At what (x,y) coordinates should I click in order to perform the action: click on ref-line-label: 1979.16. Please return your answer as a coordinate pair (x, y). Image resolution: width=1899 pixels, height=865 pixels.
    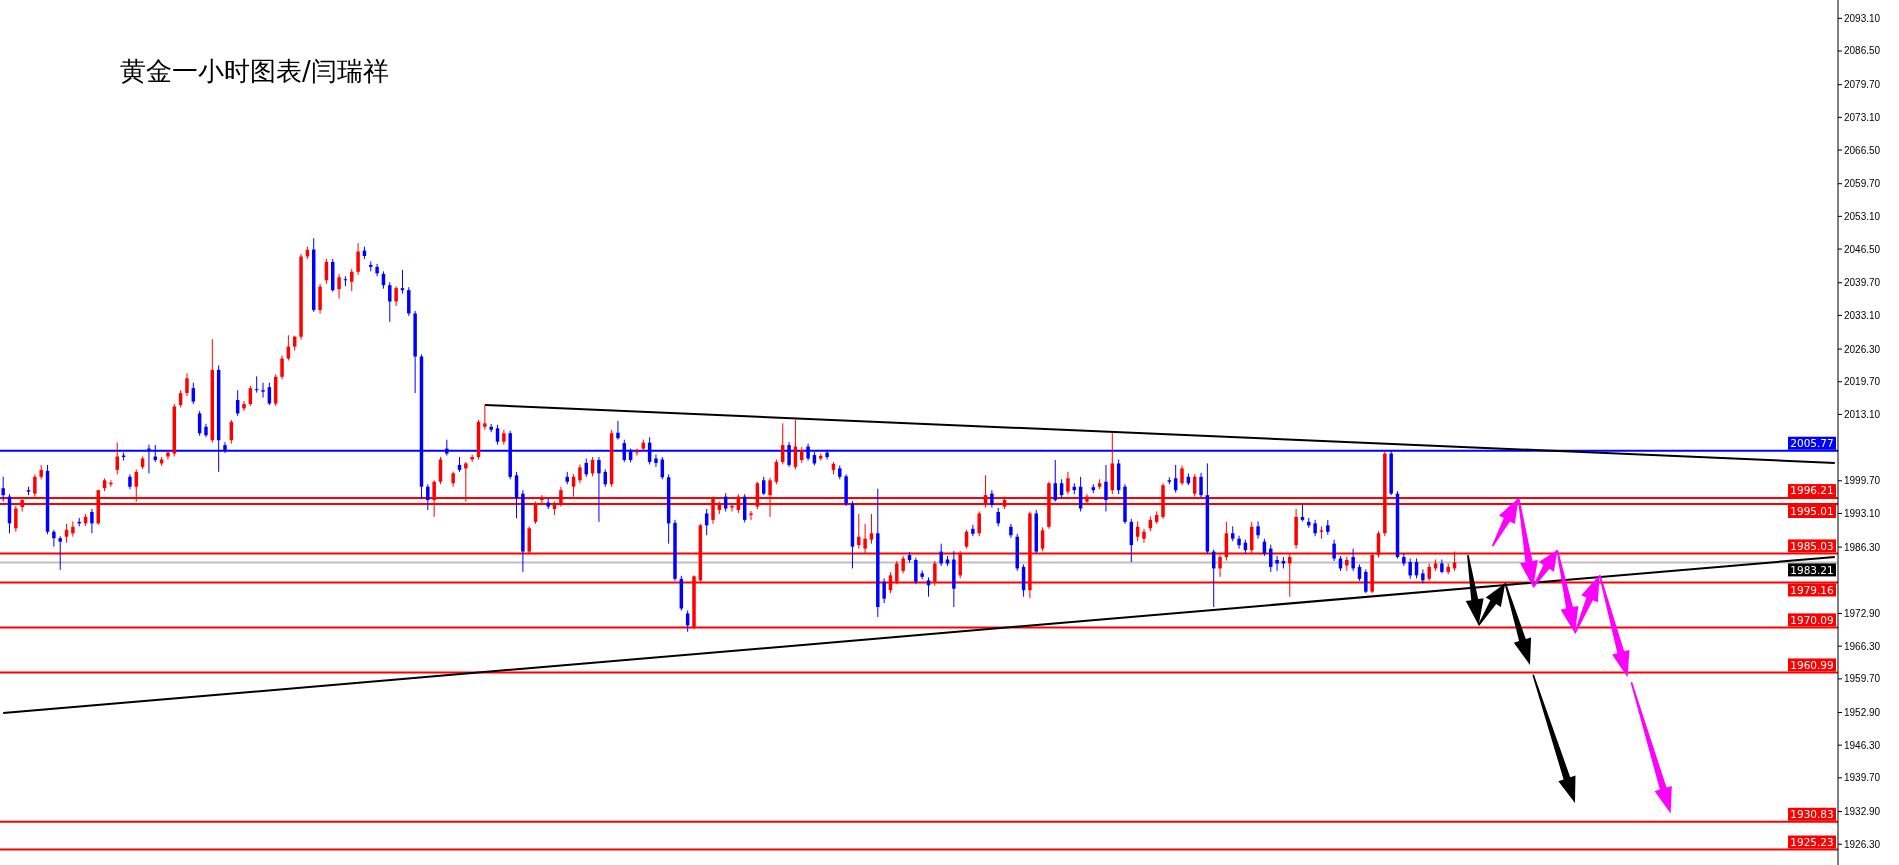
    Looking at the image, I should click on (1812, 589).